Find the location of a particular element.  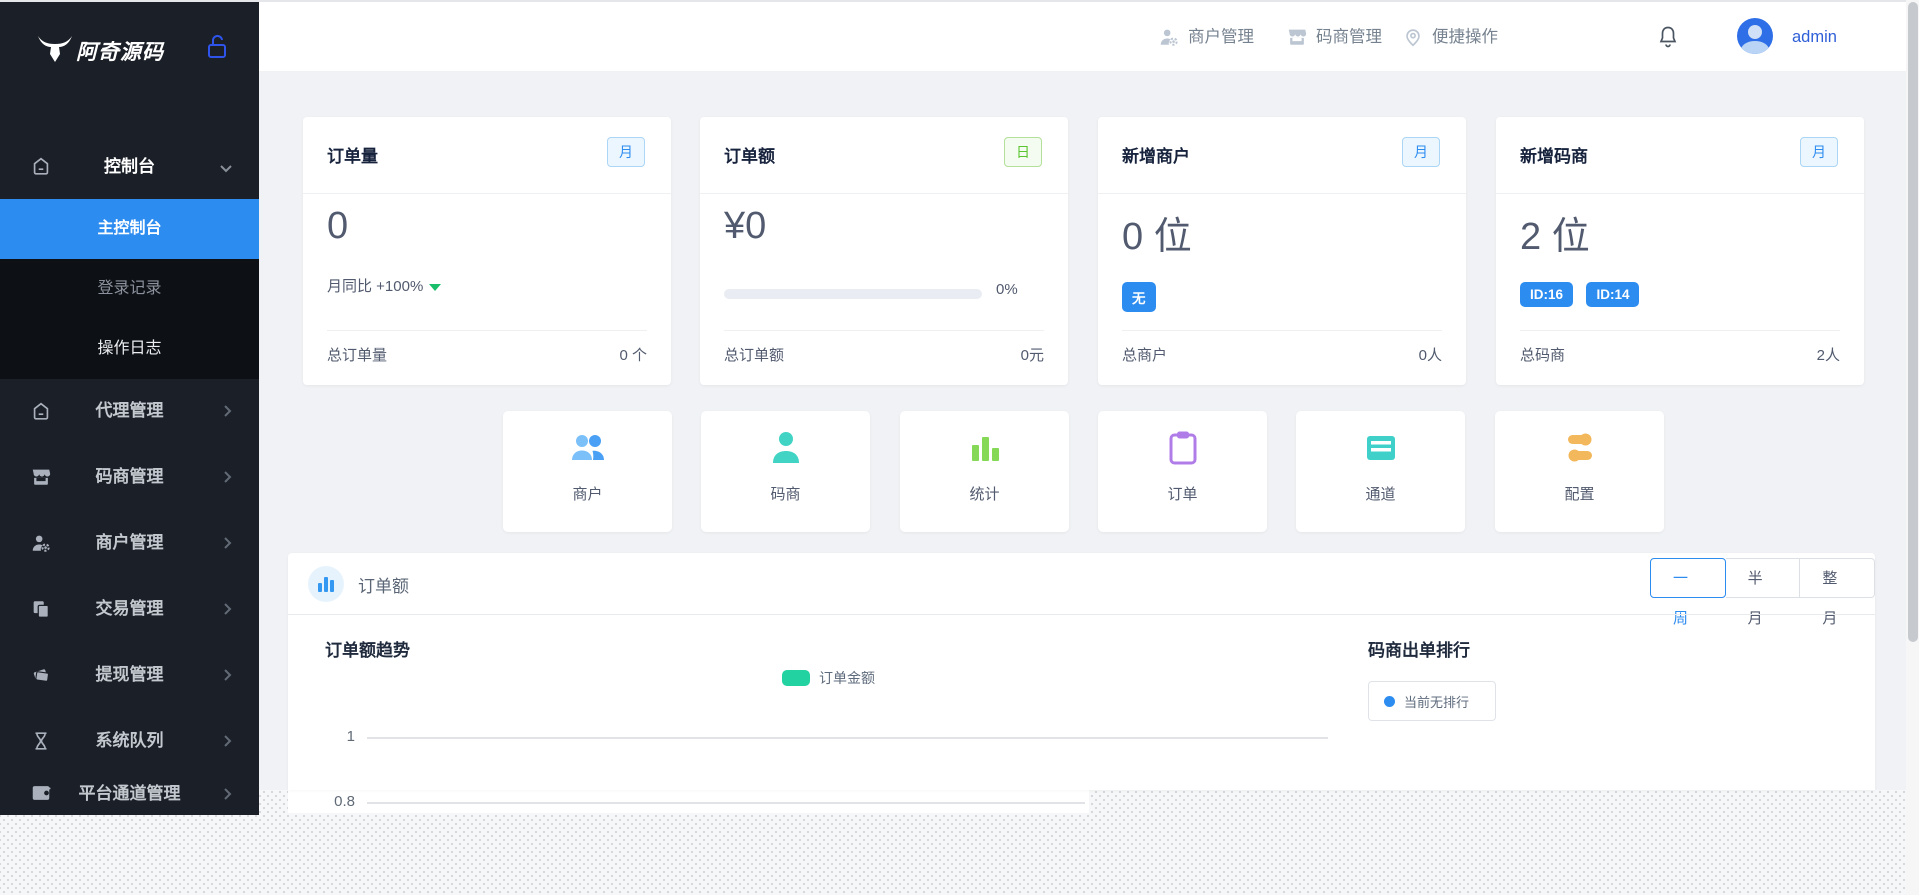

logo: 阿奇源码 is located at coordinates (129, 52).